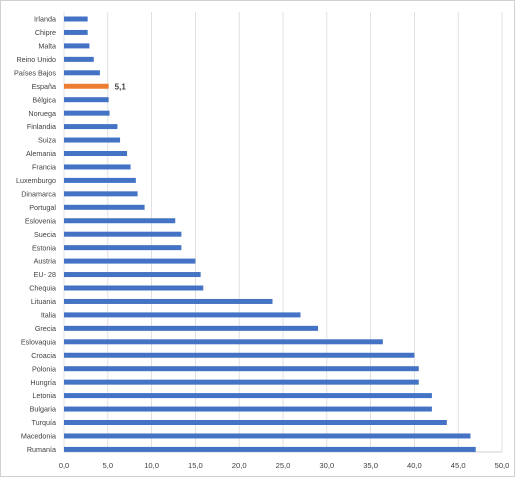 This screenshot has width=515, height=477. What do you see at coordinates (43, 422) in the screenshot?
I see `category-label: Turquía` at bounding box center [43, 422].